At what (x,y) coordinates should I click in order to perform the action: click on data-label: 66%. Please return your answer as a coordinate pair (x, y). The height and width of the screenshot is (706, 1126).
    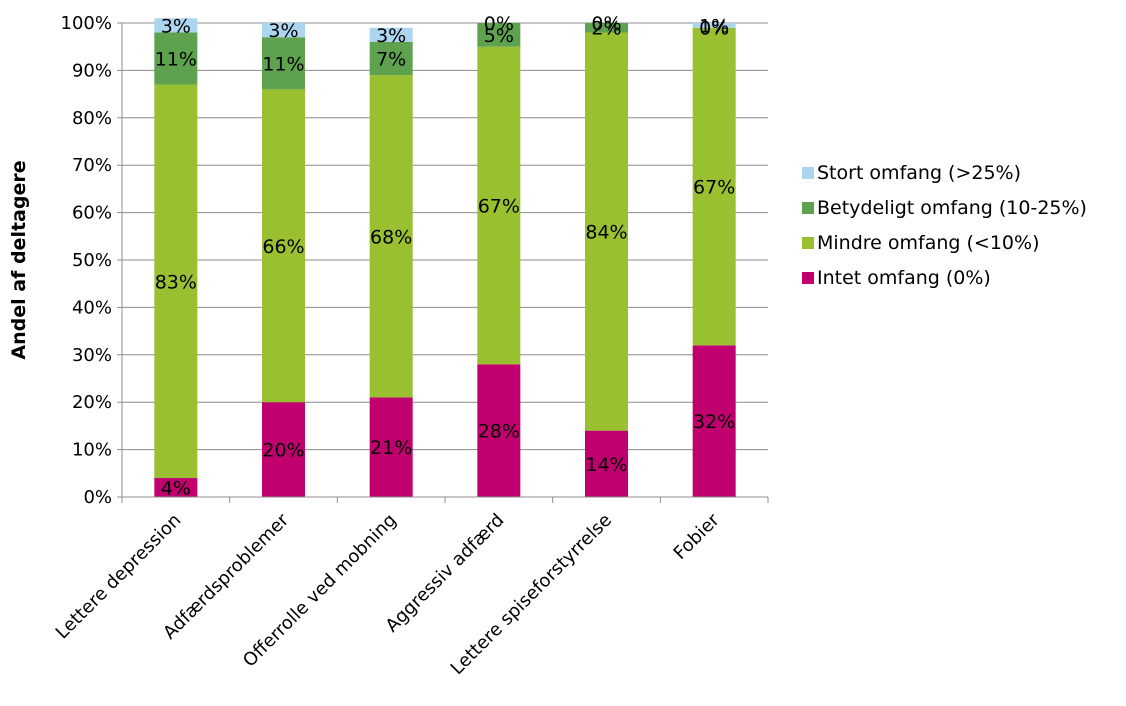
    Looking at the image, I should click on (283, 247).